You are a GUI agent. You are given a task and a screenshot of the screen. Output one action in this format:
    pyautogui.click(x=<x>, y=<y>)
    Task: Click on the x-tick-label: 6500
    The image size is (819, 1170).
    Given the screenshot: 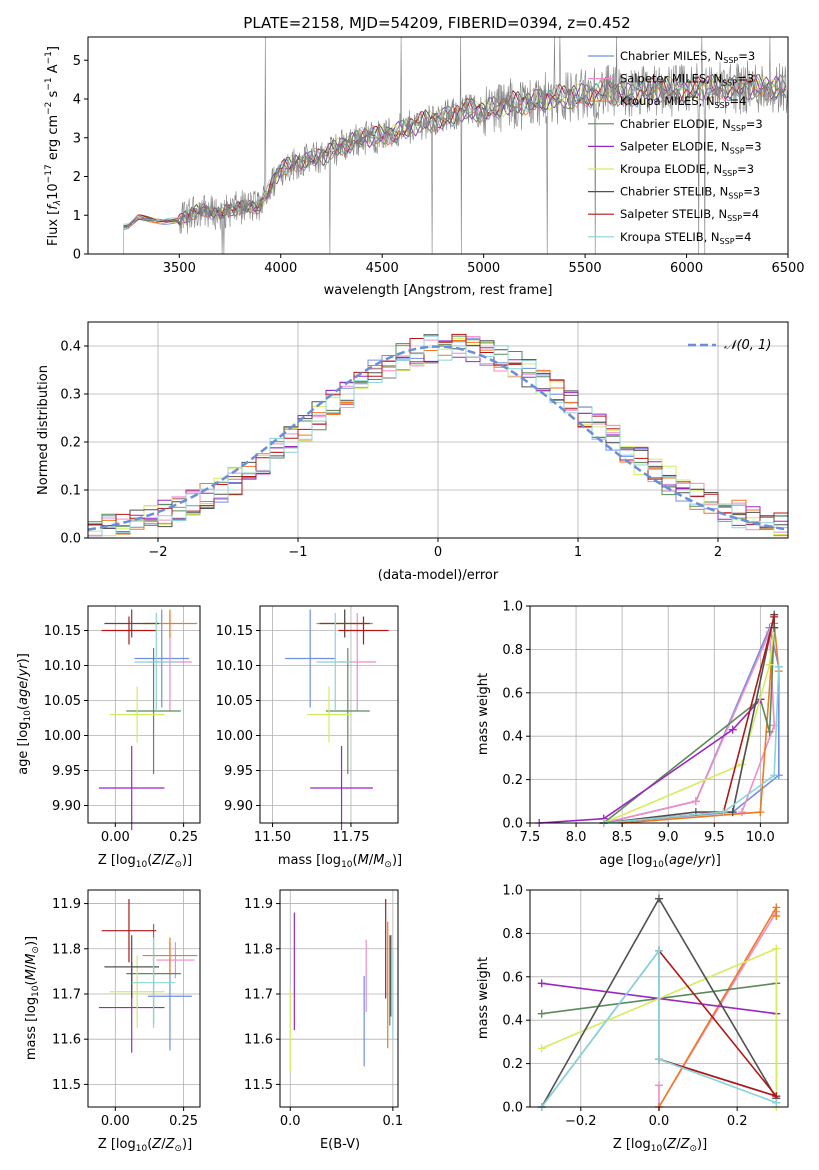 What is the action you would take?
    pyautogui.click(x=787, y=268)
    